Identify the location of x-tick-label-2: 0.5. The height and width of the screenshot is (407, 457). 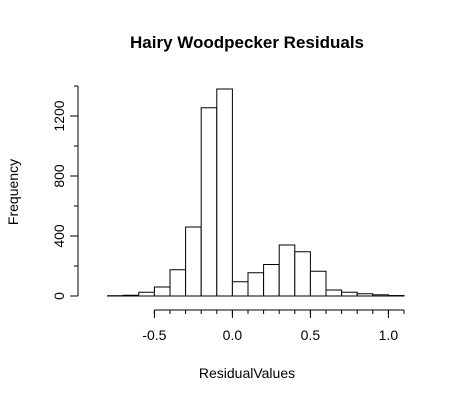
(311, 335).